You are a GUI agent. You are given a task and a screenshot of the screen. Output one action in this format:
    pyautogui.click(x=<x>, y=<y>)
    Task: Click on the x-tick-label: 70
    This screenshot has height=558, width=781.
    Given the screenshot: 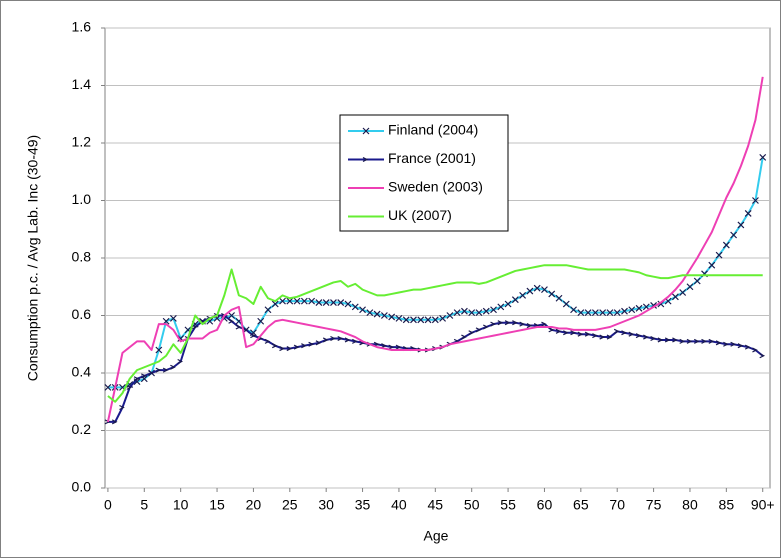 What is the action you would take?
    pyautogui.click(x=617, y=505)
    